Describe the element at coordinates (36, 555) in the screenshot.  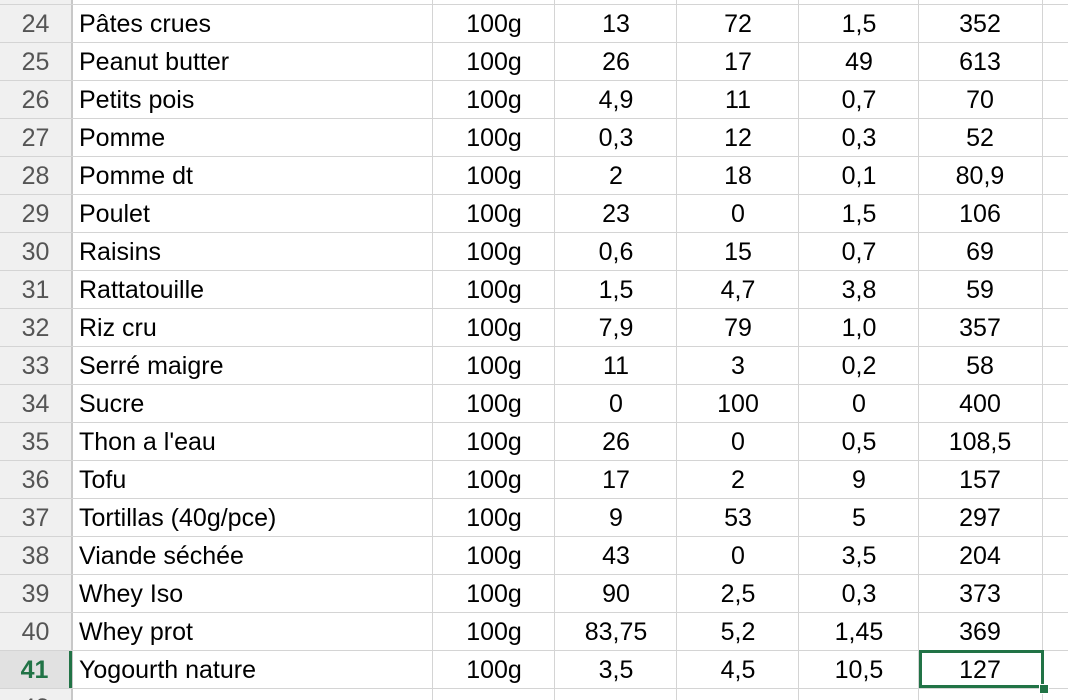
I see `row-header: 38` at that location.